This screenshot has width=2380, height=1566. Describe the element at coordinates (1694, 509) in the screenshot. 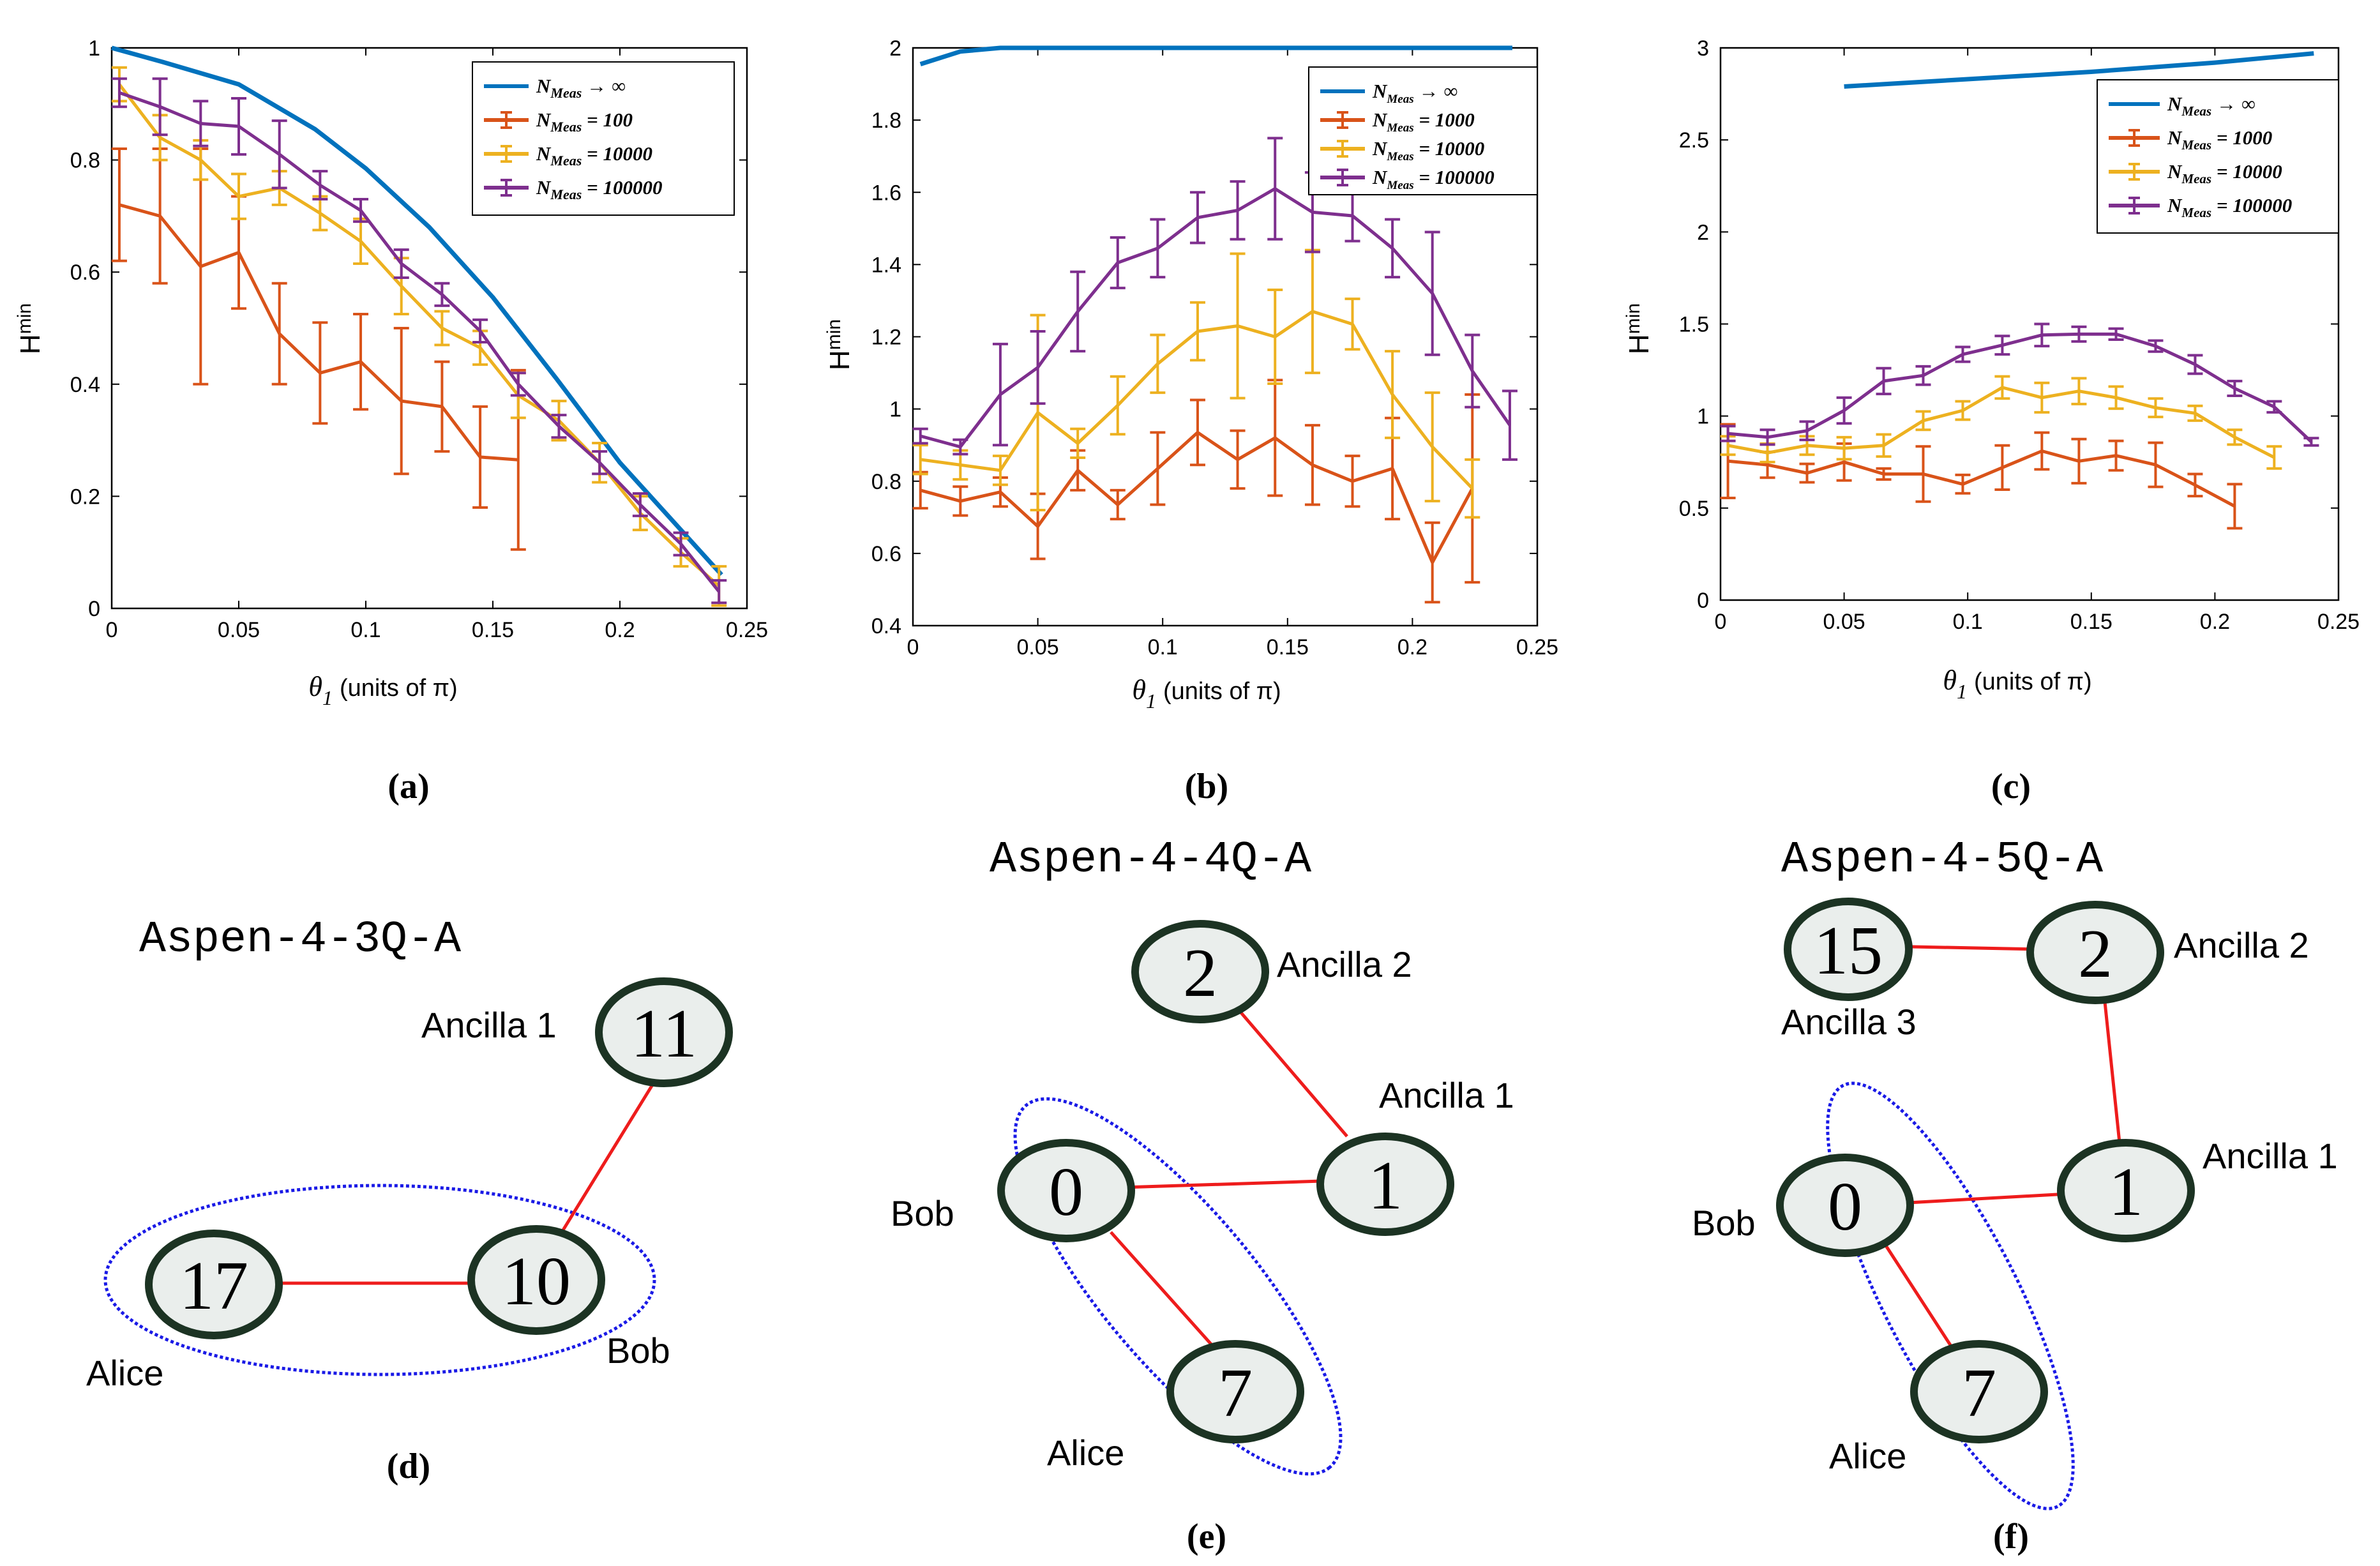

I see `y-tick-label: 0.5` at that location.